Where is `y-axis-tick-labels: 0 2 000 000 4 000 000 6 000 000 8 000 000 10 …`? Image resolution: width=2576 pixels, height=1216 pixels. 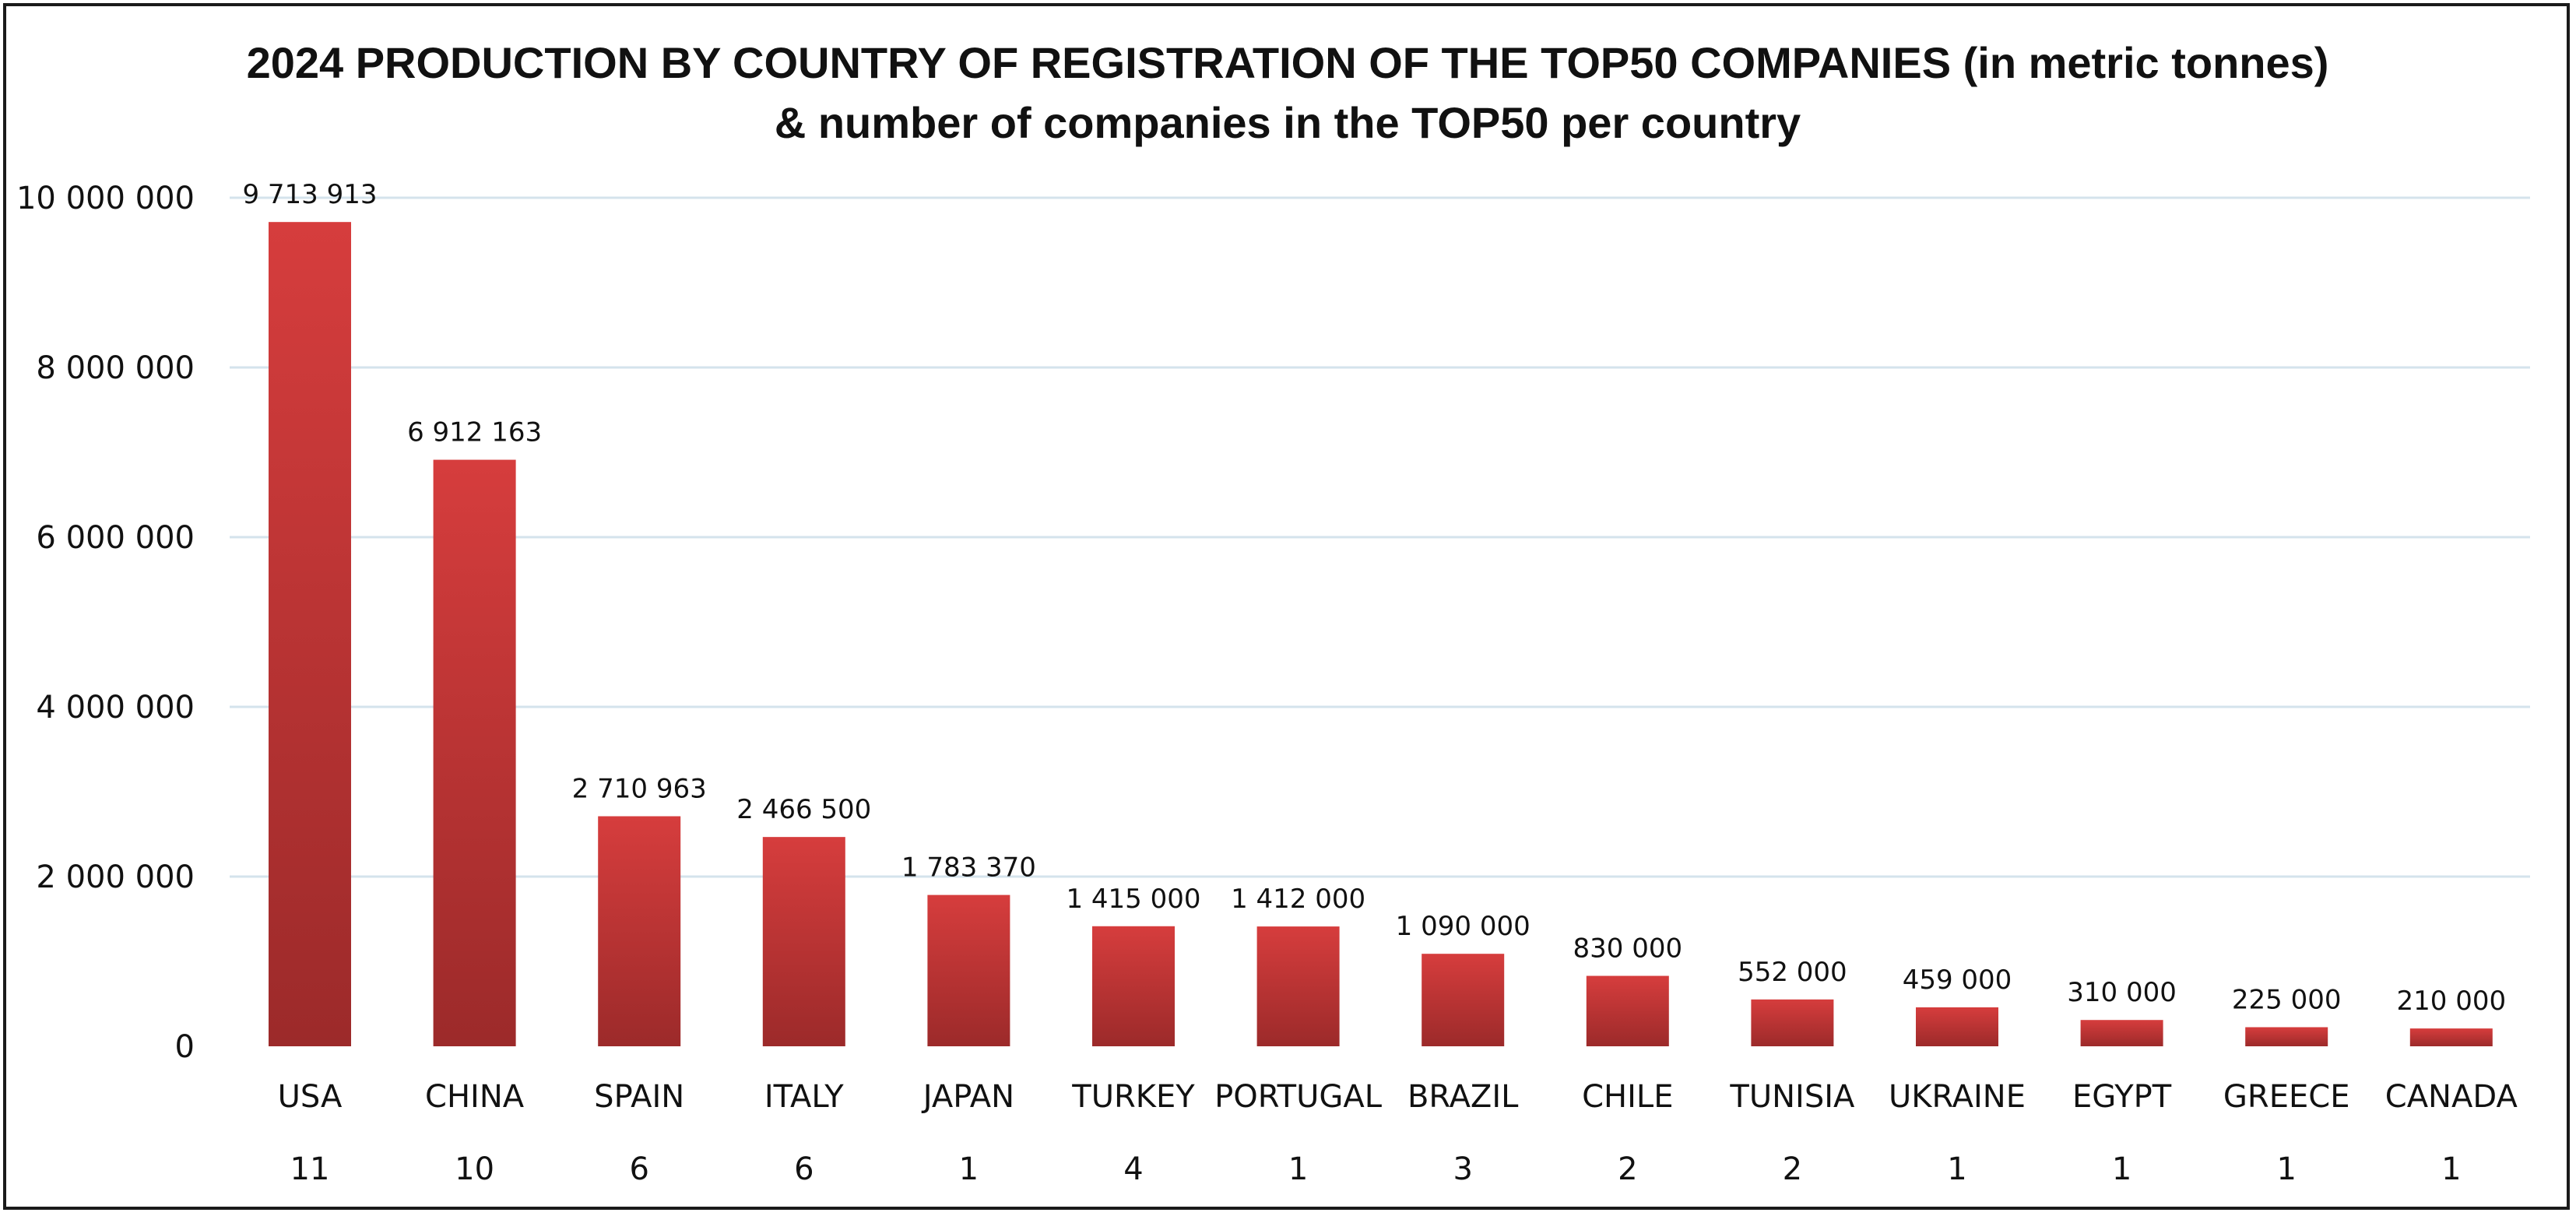
y-axis-tick-labels: 0 2 000 000 4 000 000 6 000 000 8 000 000 10 … is located at coordinates (106, 623).